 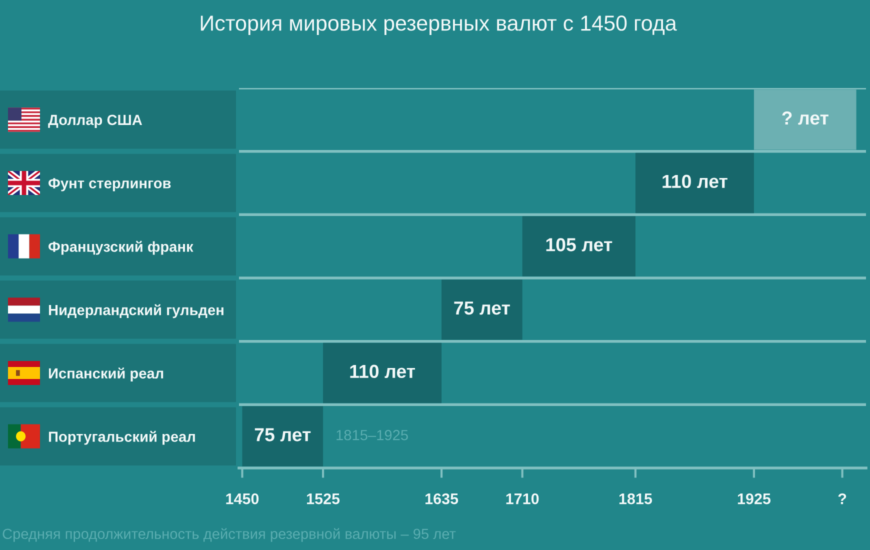 What do you see at coordinates (842, 498) in the screenshot?
I see `x-tick-label: ?` at bounding box center [842, 498].